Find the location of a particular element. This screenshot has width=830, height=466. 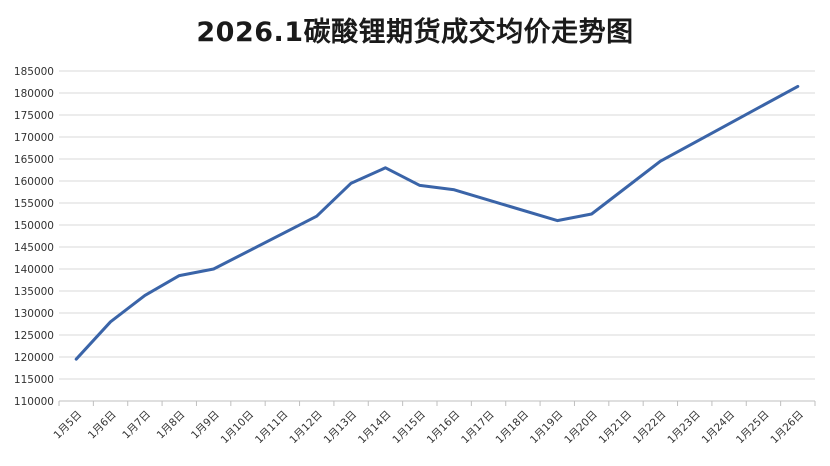

x-tick-label: 1月11日 is located at coordinates (272, 428).